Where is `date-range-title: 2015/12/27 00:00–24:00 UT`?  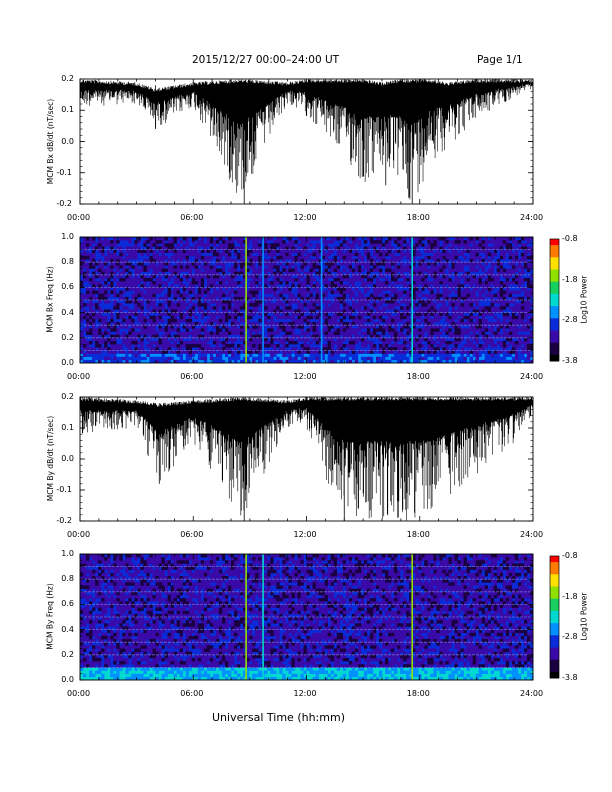 date-range-title: 2015/12/27 00:00–24:00 UT is located at coordinates (266, 60).